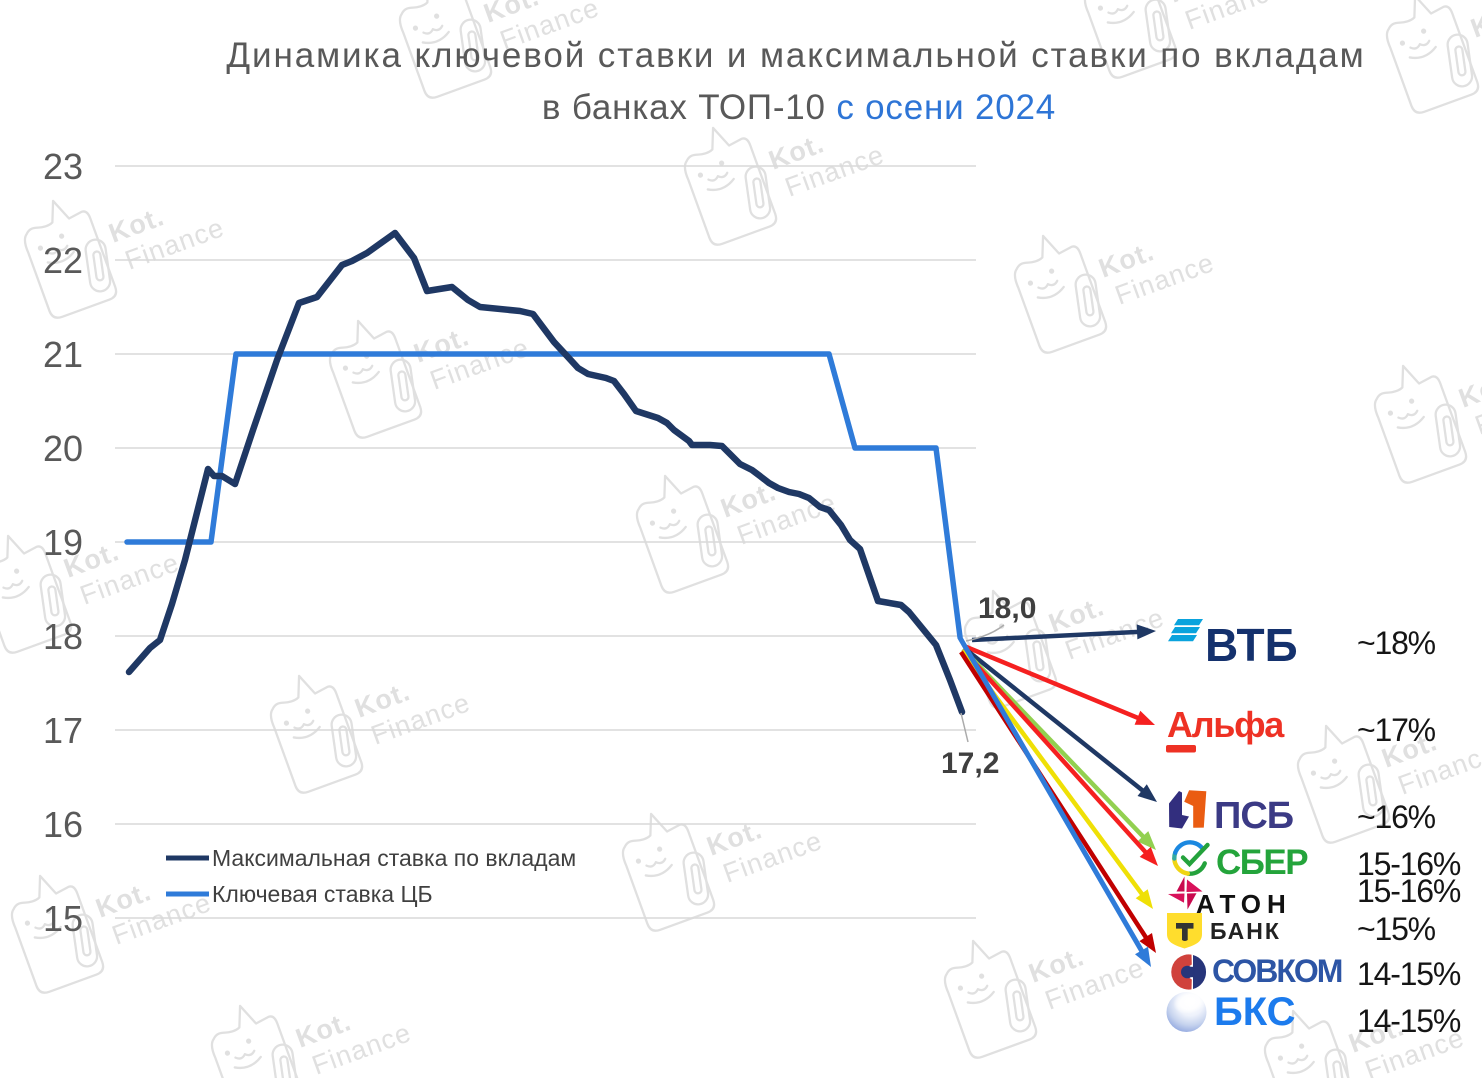  I want to click on svg-text: 18,0, so click(1007, 608).